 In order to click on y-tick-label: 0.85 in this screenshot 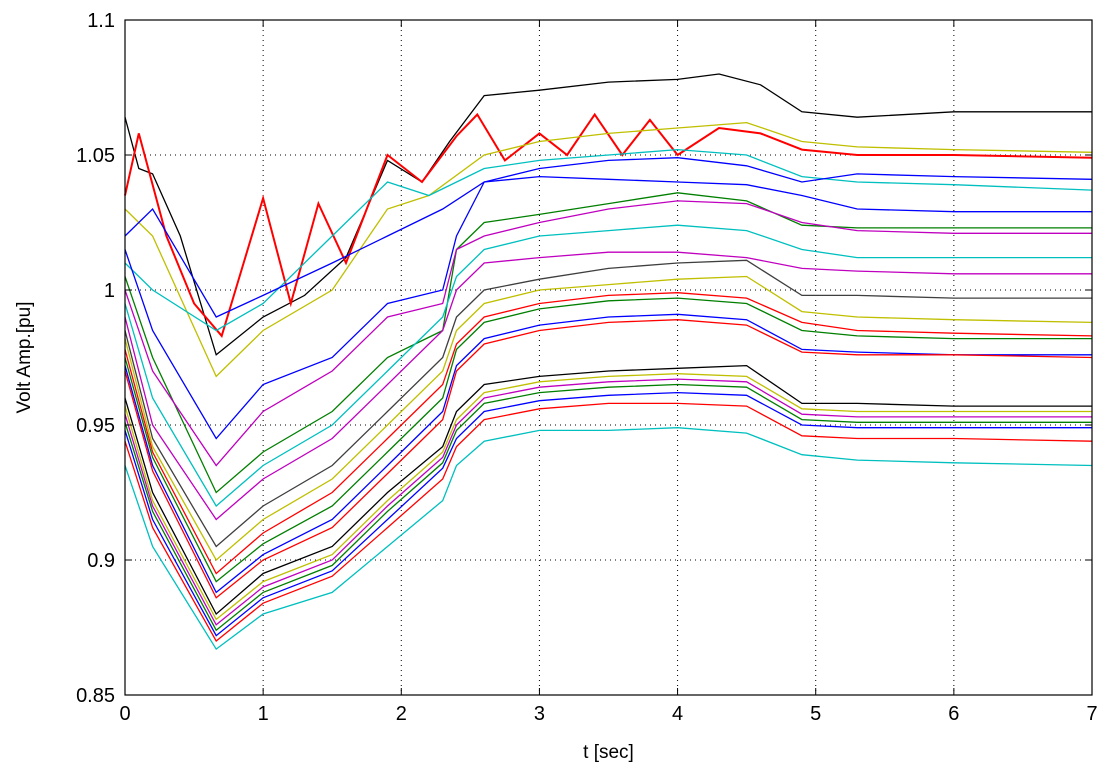, I will do `click(95, 696)`.